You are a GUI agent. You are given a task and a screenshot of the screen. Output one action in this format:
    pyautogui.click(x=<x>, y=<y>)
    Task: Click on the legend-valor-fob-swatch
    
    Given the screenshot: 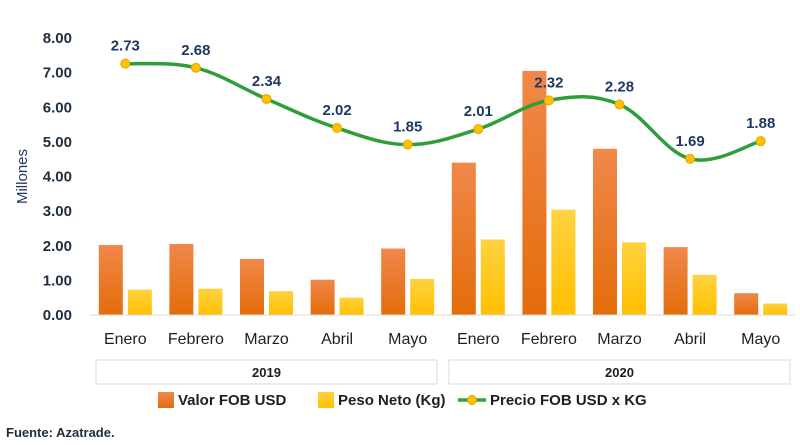 What is the action you would take?
    pyautogui.click(x=166, y=400)
    